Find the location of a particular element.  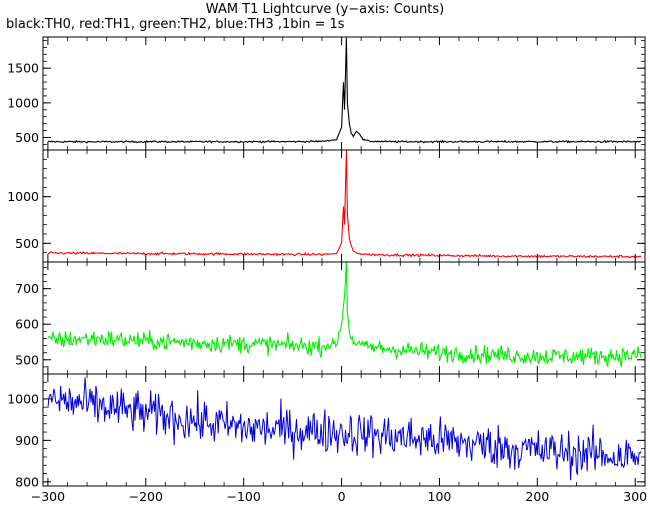

y-tick-label-0: 1000 is located at coordinates (23, 102).